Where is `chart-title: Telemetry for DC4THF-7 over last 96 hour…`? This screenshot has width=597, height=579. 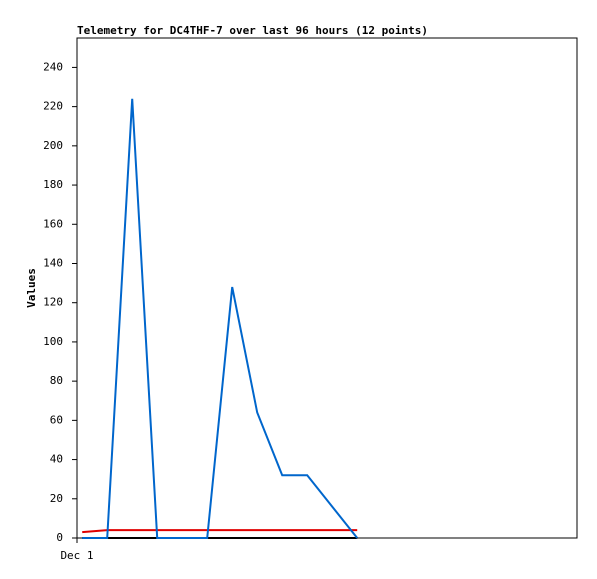
chart-title: Telemetry for DC4THF-7 over last 96 hour… is located at coordinates (252, 30).